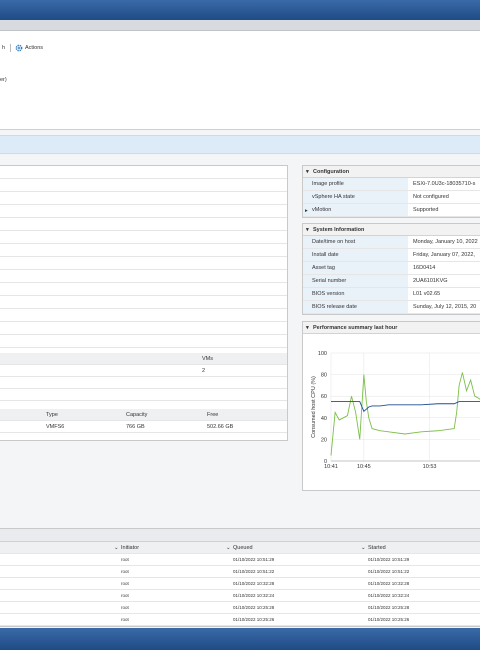 The width and height of the screenshot is (480, 650). Describe the element at coordinates (143, 371) in the screenshot. I see `row: 2` at that location.